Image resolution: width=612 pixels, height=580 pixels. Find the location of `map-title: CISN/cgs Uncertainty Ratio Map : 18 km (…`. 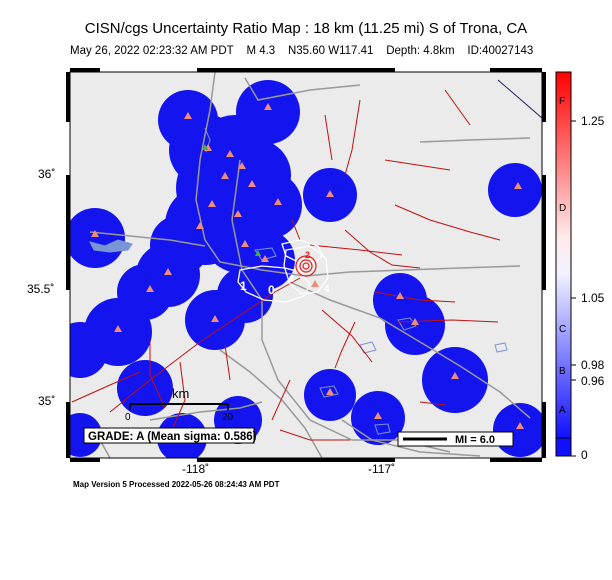

map-title: CISN/cgs Uncertainty Ratio Map : 18 km (… is located at coordinates (306, 28).